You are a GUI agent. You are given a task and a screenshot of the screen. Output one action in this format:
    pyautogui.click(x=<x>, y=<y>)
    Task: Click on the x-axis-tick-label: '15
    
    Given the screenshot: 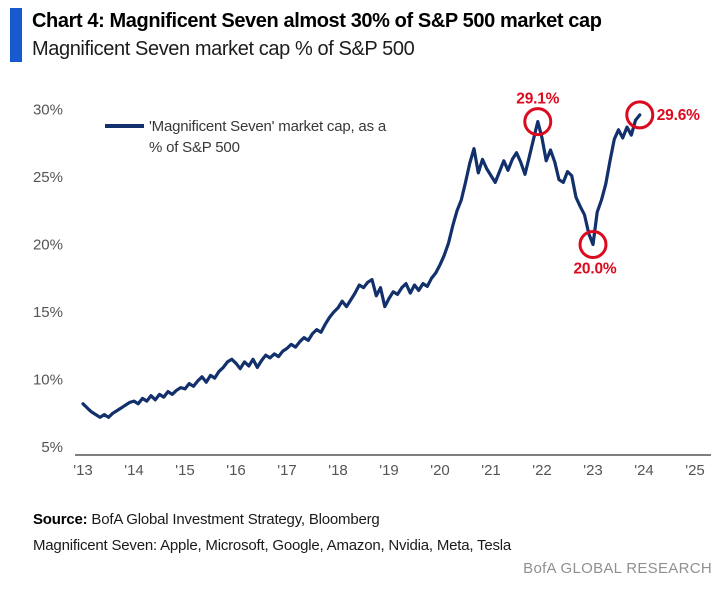 What is the action you would take?
    pyautogui.click(x=185, y=470)
    